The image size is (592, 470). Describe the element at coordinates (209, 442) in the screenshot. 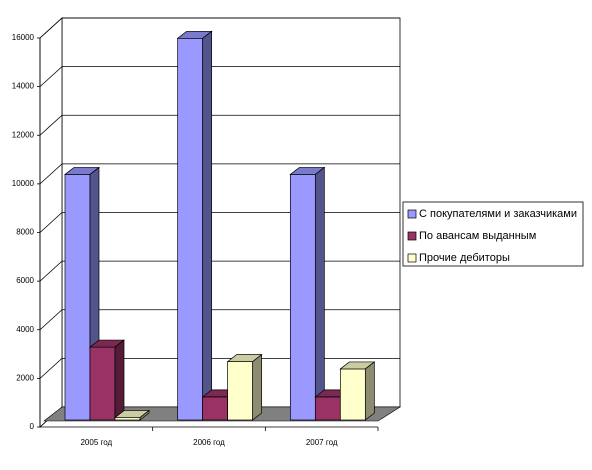

I see `x-tick-label: 2006 год` at that location.